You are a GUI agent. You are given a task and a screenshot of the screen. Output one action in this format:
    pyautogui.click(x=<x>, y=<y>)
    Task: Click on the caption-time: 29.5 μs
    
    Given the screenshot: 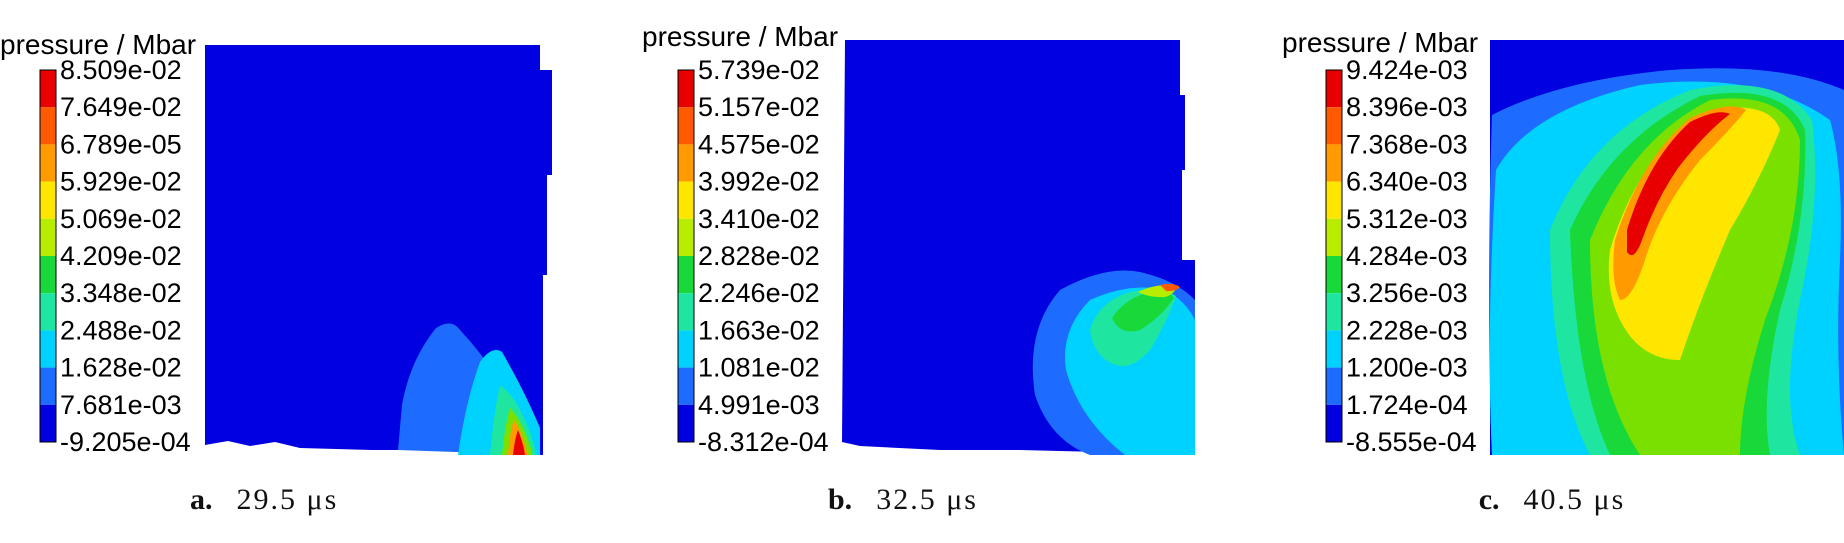 What is the action you would take?
    pyautogui.click(x=287, y=499)
    